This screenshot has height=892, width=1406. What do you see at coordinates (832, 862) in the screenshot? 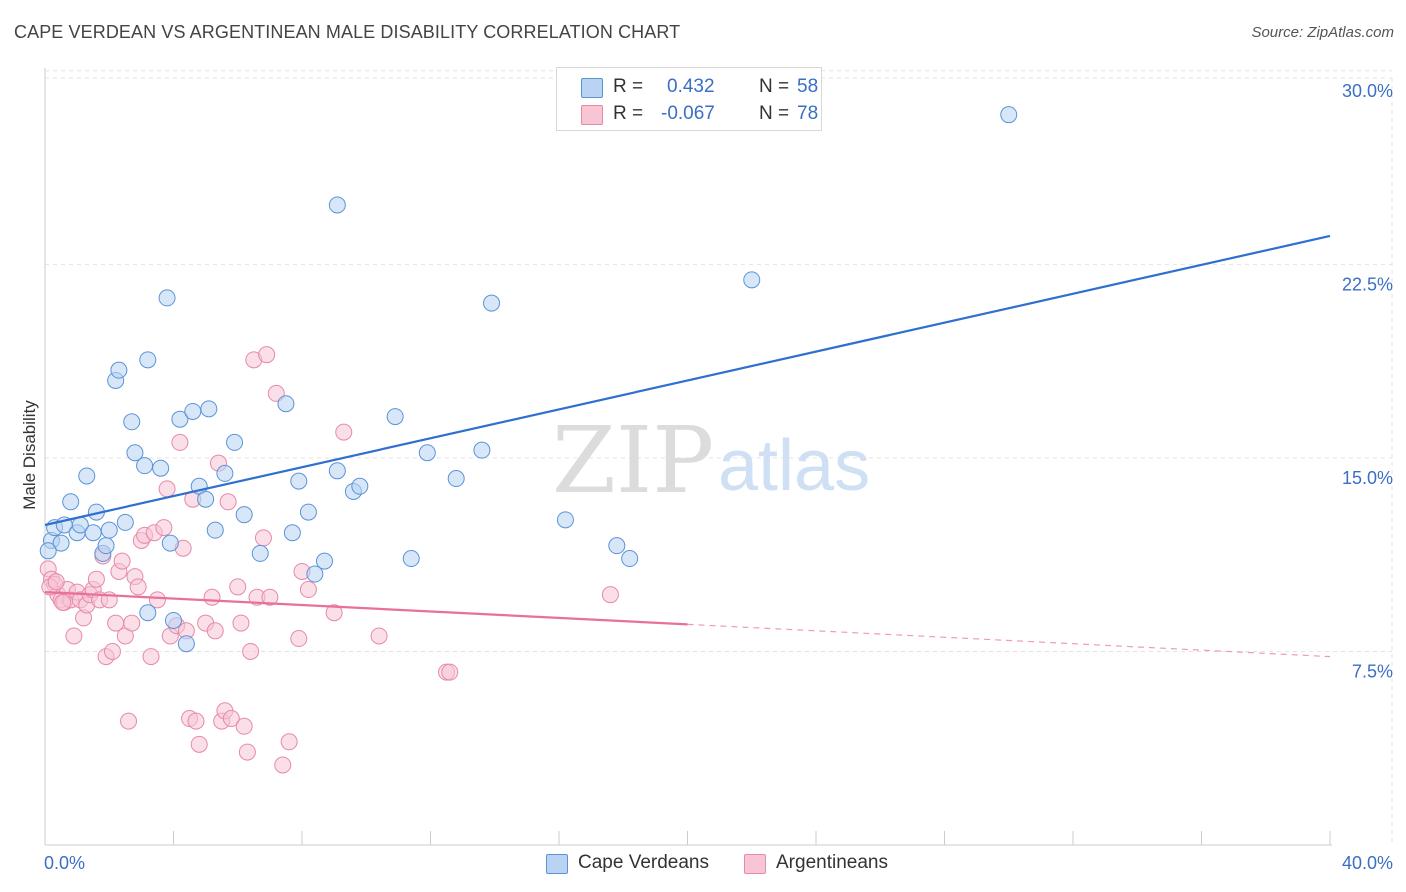
I see `bottom-legend-label: Argentineans` at bounding box center [832, 862].